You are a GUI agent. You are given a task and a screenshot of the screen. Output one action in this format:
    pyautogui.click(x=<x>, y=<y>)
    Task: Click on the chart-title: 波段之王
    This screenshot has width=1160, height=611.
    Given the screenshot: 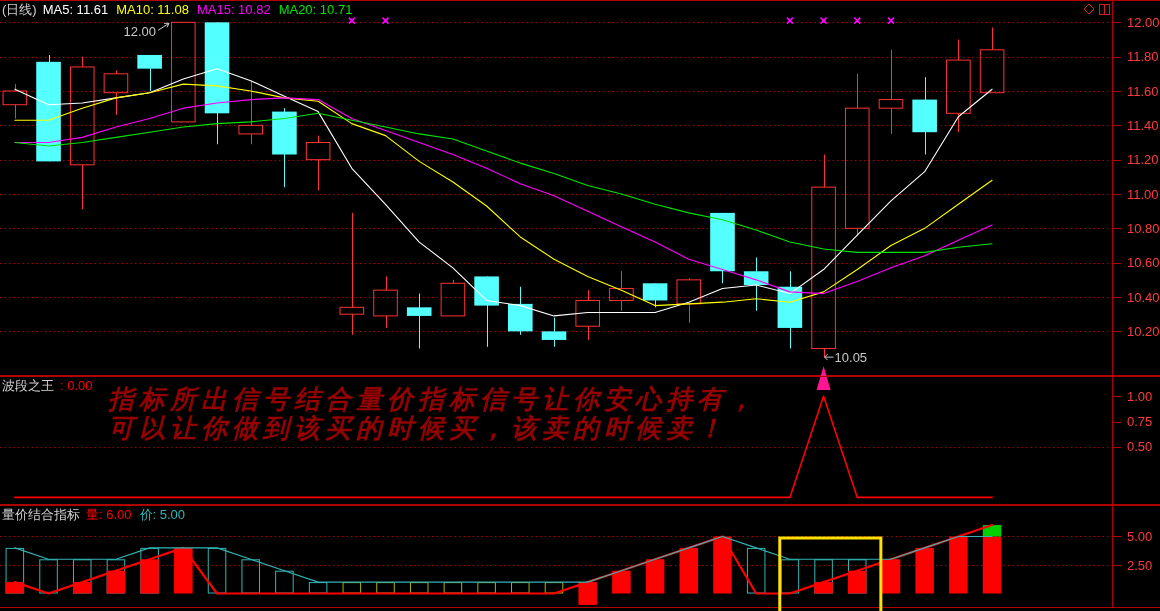 What is the action you would take?
    pyautogui.click(x=28, y=385)
    